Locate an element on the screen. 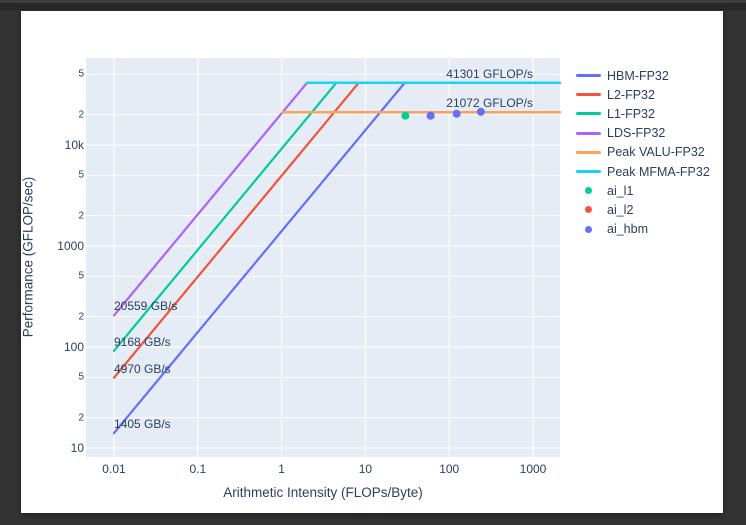  legend-item-Peak MFMA-FP32: Peak MFMA-FP32 is located at coordinates (643, 171).